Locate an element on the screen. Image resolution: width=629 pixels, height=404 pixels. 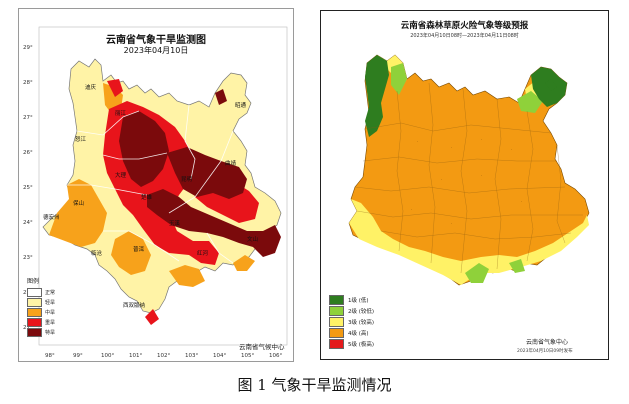
fire-risk-map-period: 2023年04月10日08时—2023年04月11日08时 is located at coordinates (464, 36).